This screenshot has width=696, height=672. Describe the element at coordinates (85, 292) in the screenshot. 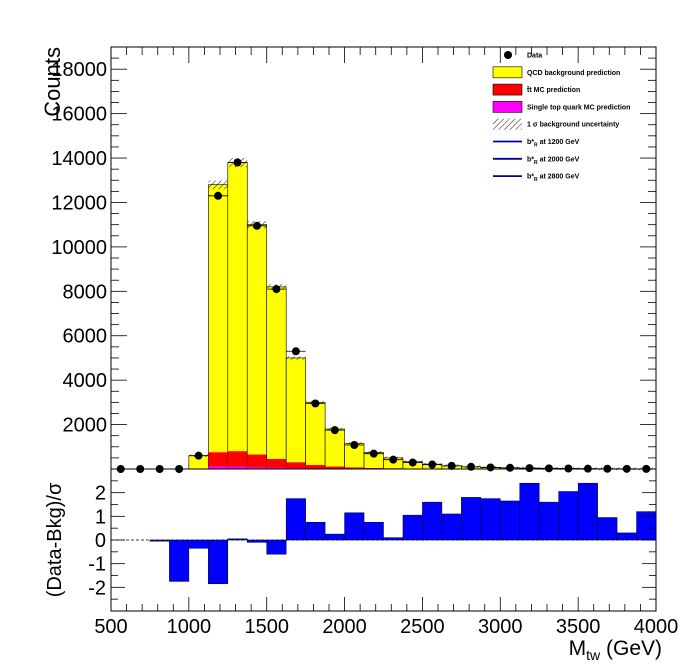

I see `y-tick-label: 8000` at that location.